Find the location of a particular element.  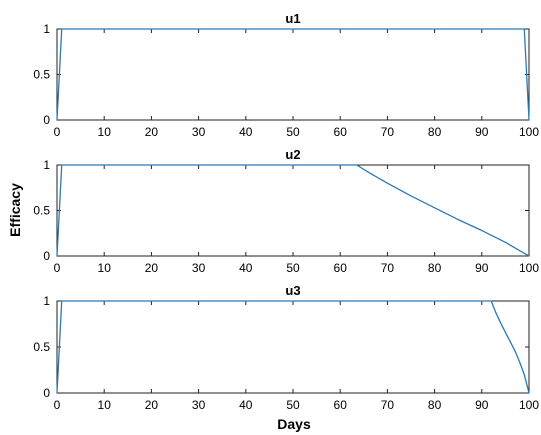

panel-title: u3 is located at coordinates (292, 290).